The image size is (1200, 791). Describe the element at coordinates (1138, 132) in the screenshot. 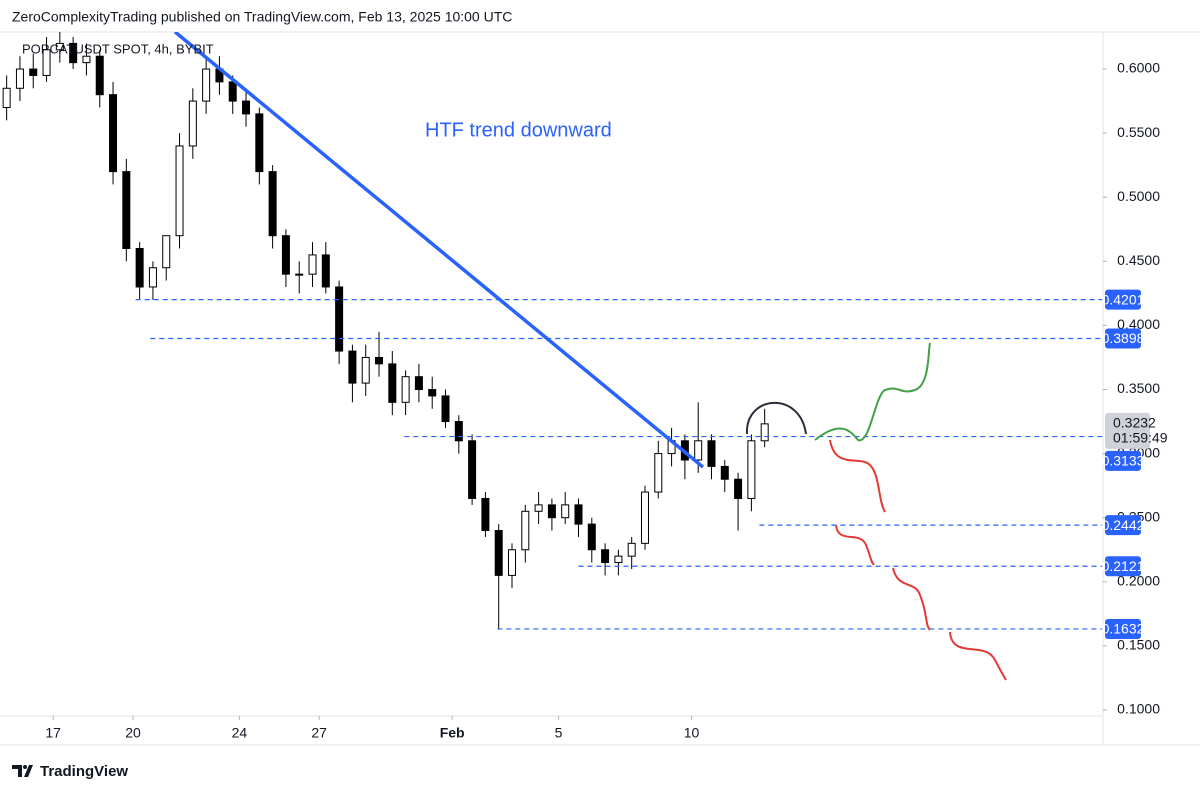

I see `y-tick-label: 0.5500` at that location.